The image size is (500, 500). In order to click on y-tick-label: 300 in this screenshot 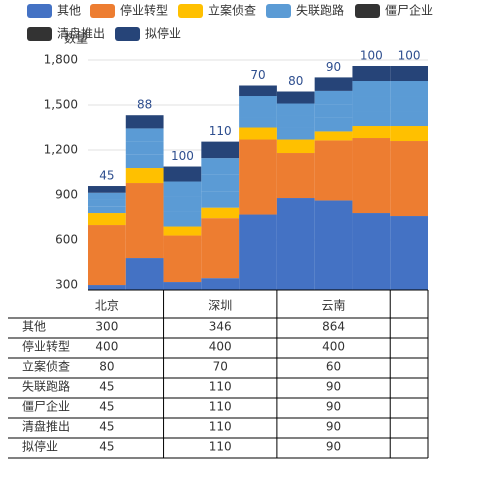, I will do `click(66, 285)`.